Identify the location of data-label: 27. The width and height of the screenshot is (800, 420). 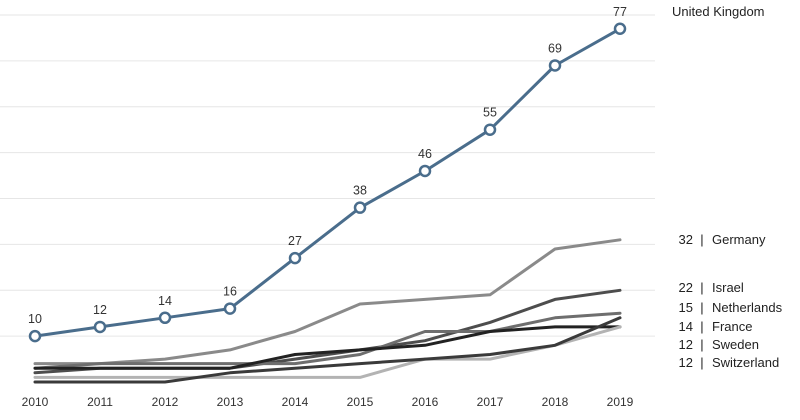
(295, 241).